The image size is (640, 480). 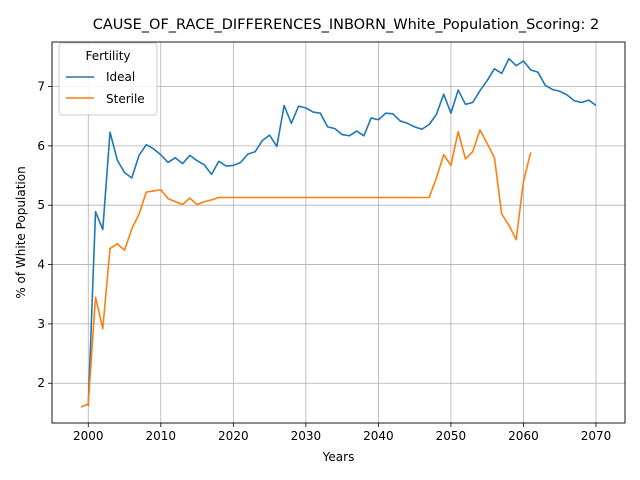 I want to click on y-axis-label: % of White Population, so click(x=21, y=232).